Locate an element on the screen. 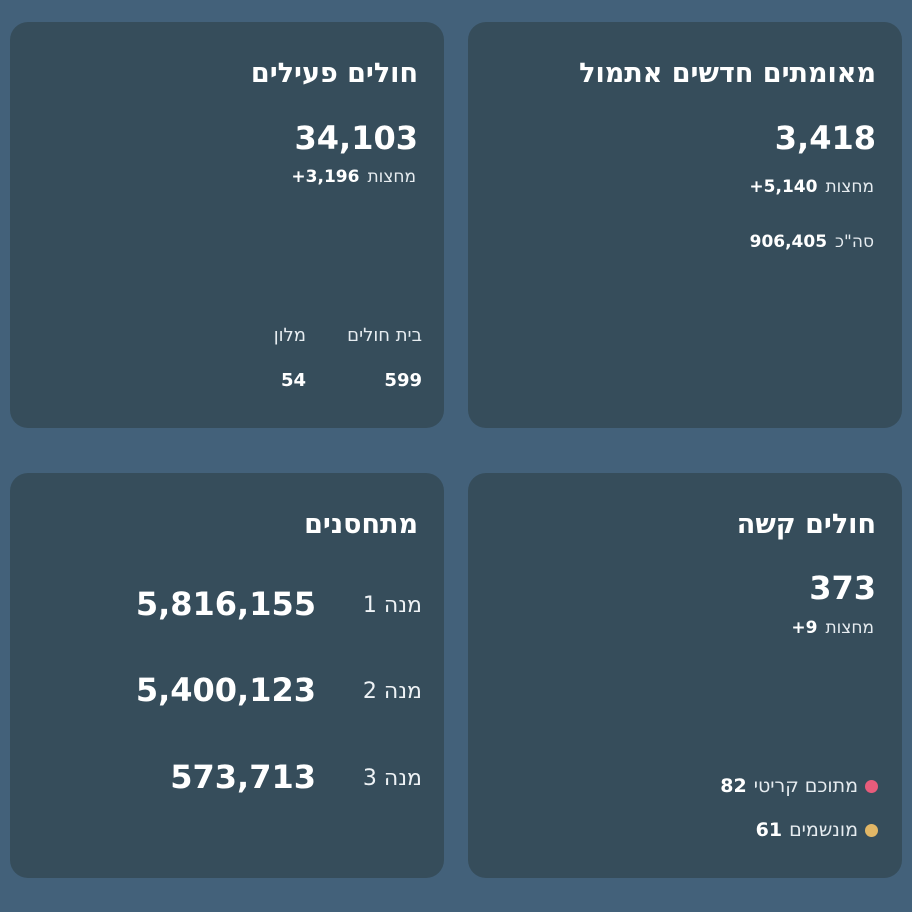  dose-value: 5,400,123 is located at coordinates (225, 690).